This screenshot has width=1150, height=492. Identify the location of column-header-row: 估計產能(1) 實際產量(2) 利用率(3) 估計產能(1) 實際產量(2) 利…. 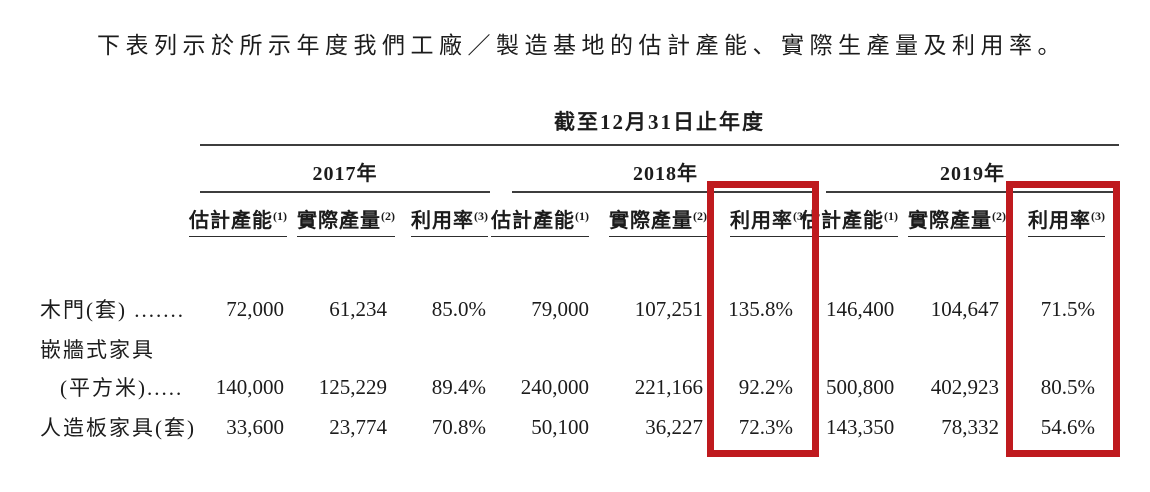
(579, 216).